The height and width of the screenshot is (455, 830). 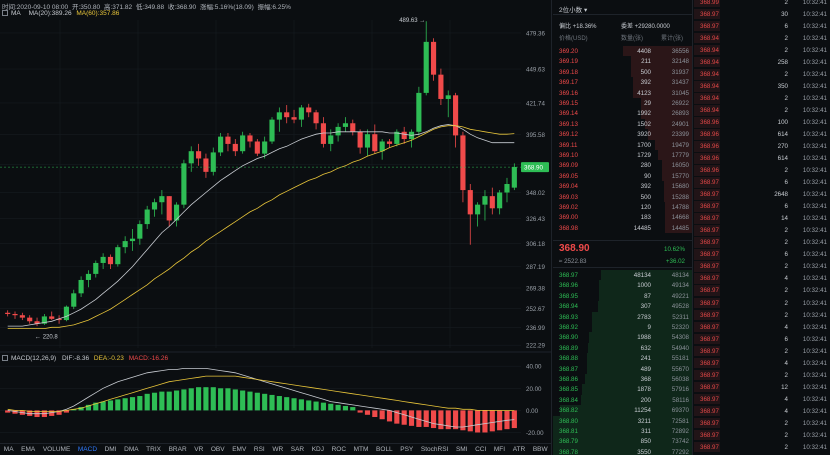 I want to click on tab-ma: MA, so click(x=8, y=449).